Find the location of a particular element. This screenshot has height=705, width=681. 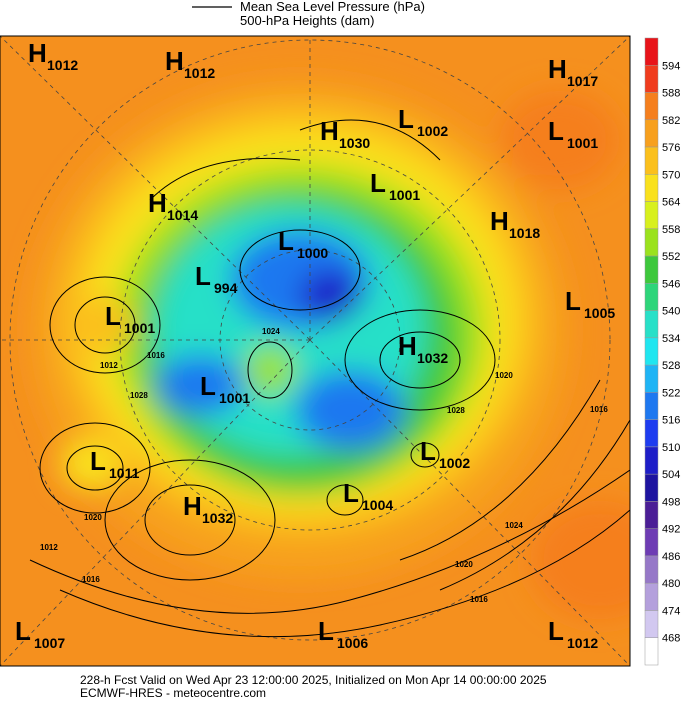

colorbar-label: 486 is located at coordinates (671, 557).